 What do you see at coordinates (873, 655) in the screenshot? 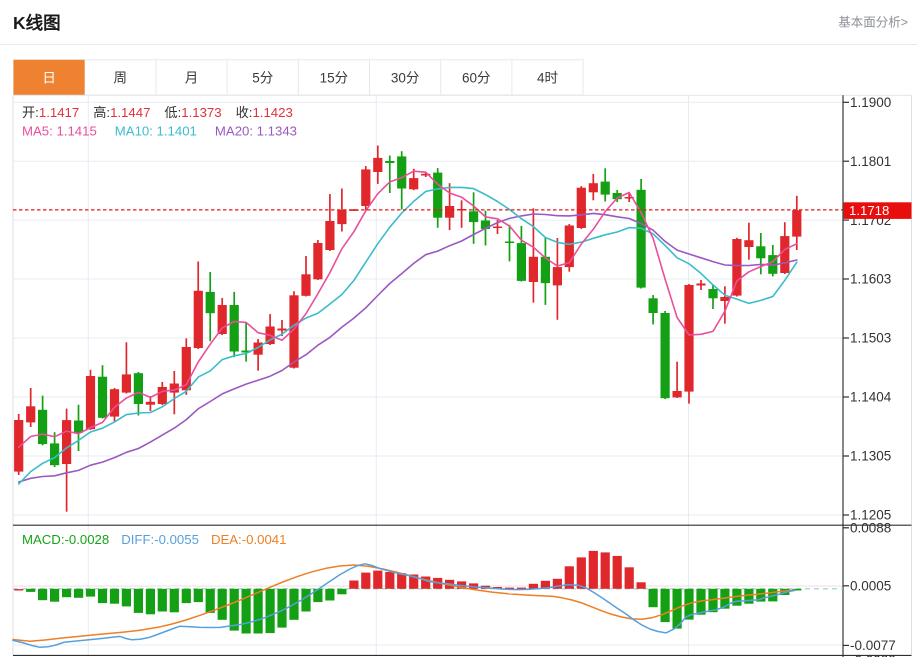
I see `svg-text: -0.0088` at bounding box center [873, 655].